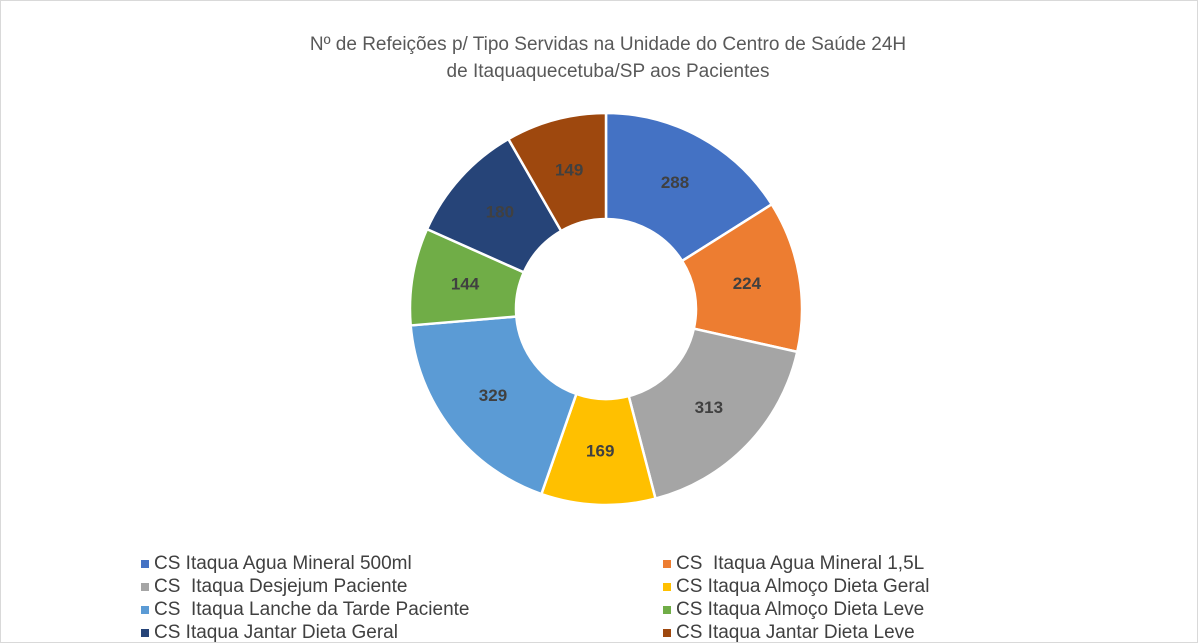  I want to click on data-label: 329, so click(493, 395).